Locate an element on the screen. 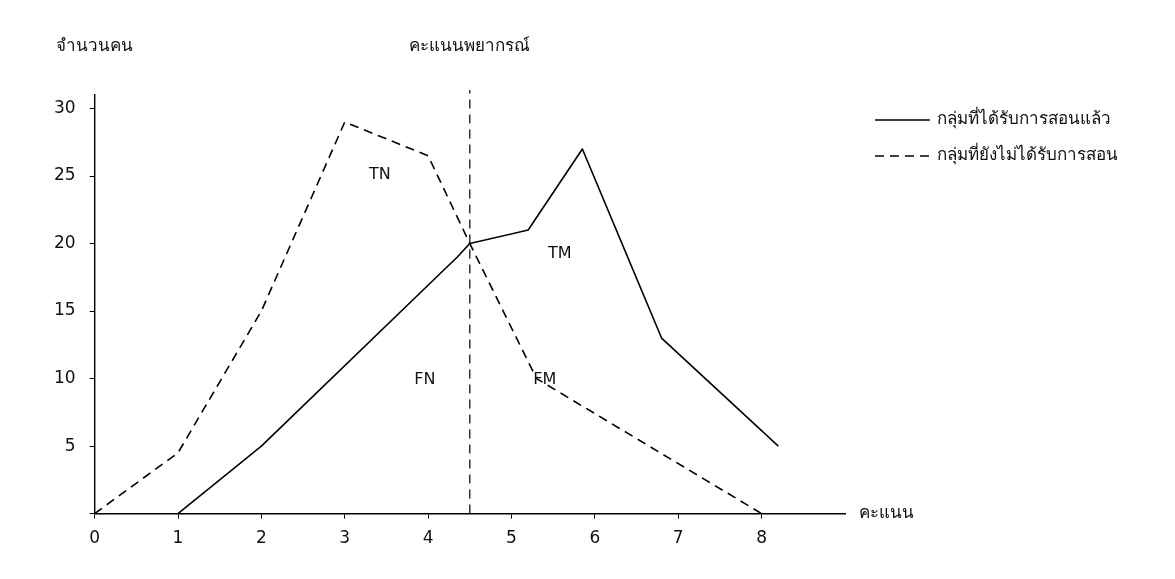  x-tick-label: 2 is located at coordinates (261, 537).